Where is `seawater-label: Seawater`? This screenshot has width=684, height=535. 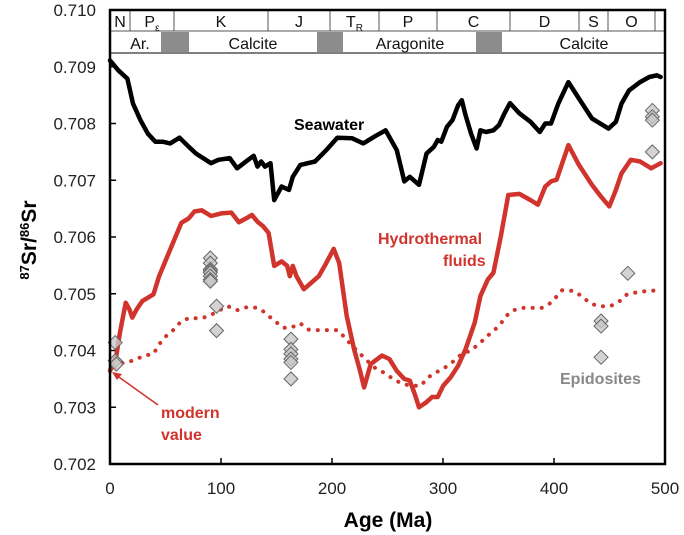
seawater-label: Seawater is located at coordinates (329, 125).